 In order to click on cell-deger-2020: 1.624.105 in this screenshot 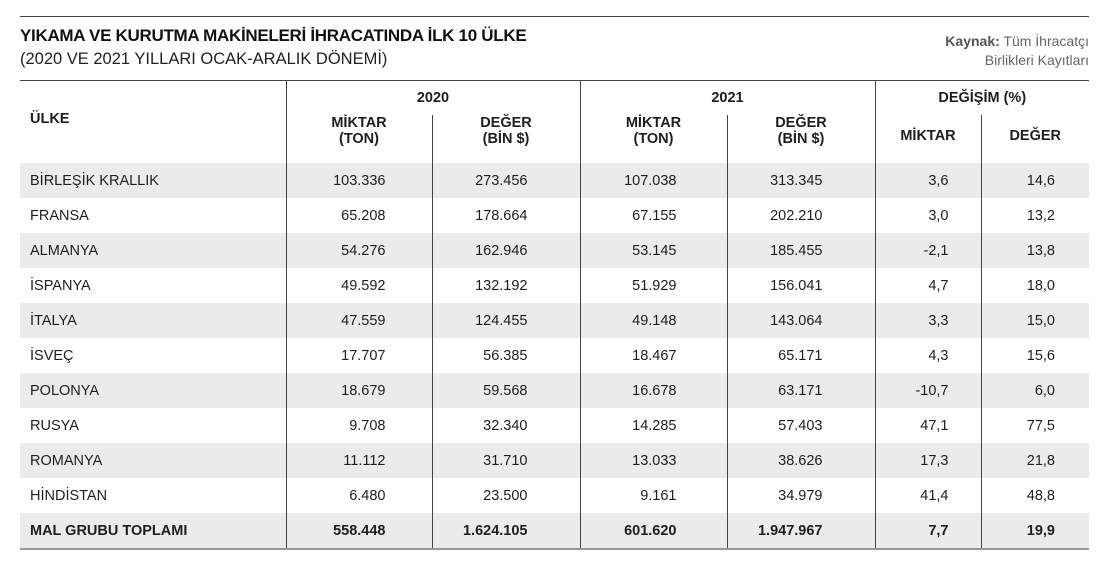, I will do `click(505, 531)`.